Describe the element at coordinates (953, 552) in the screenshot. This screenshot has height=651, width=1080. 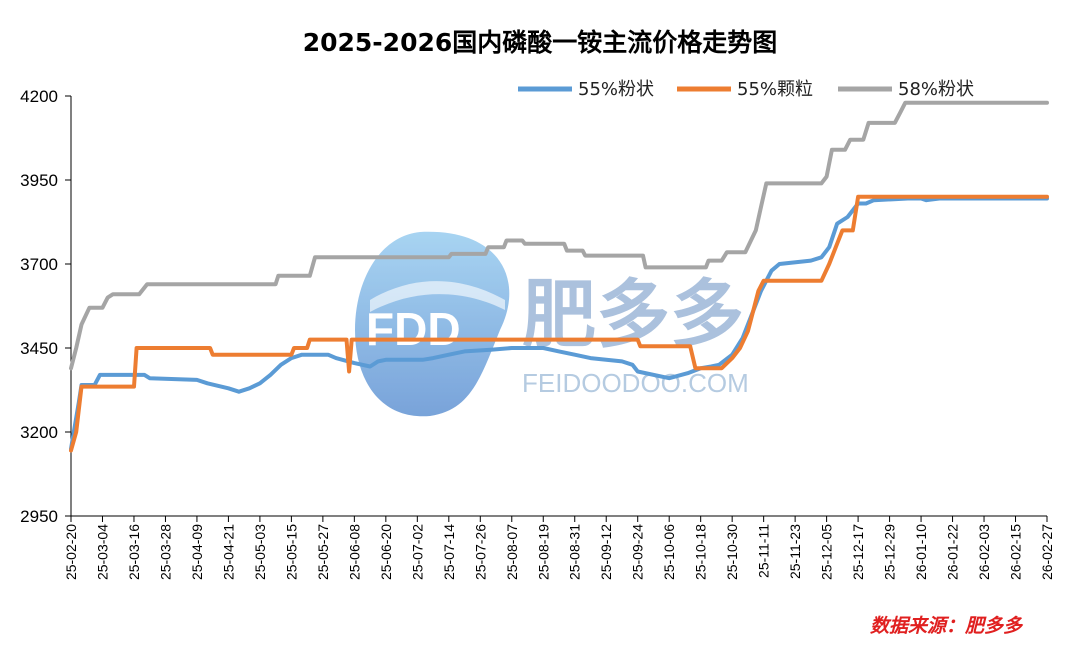
I see `x-tick-label: 26-01-22` at that location.